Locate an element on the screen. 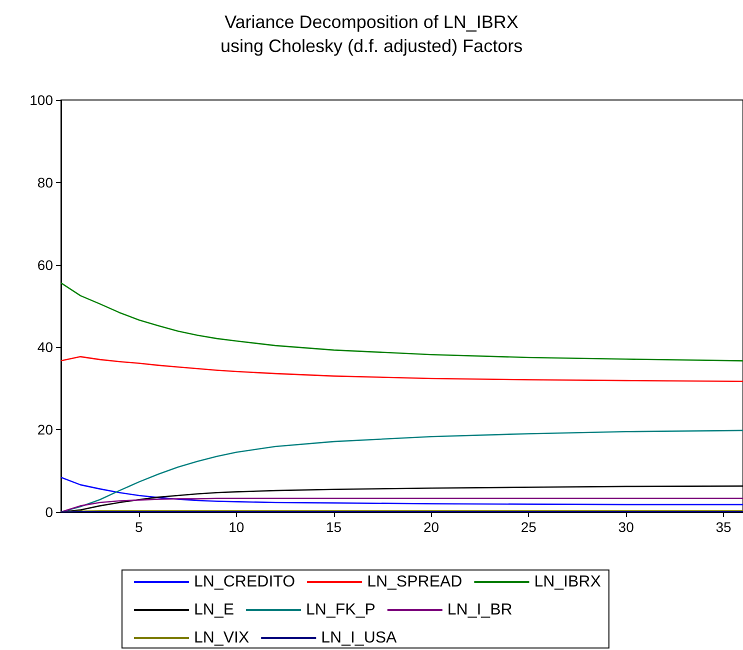 This screenshot has width=743, height=650. y-tick-label: 100 is located at coordinates (42, 100).